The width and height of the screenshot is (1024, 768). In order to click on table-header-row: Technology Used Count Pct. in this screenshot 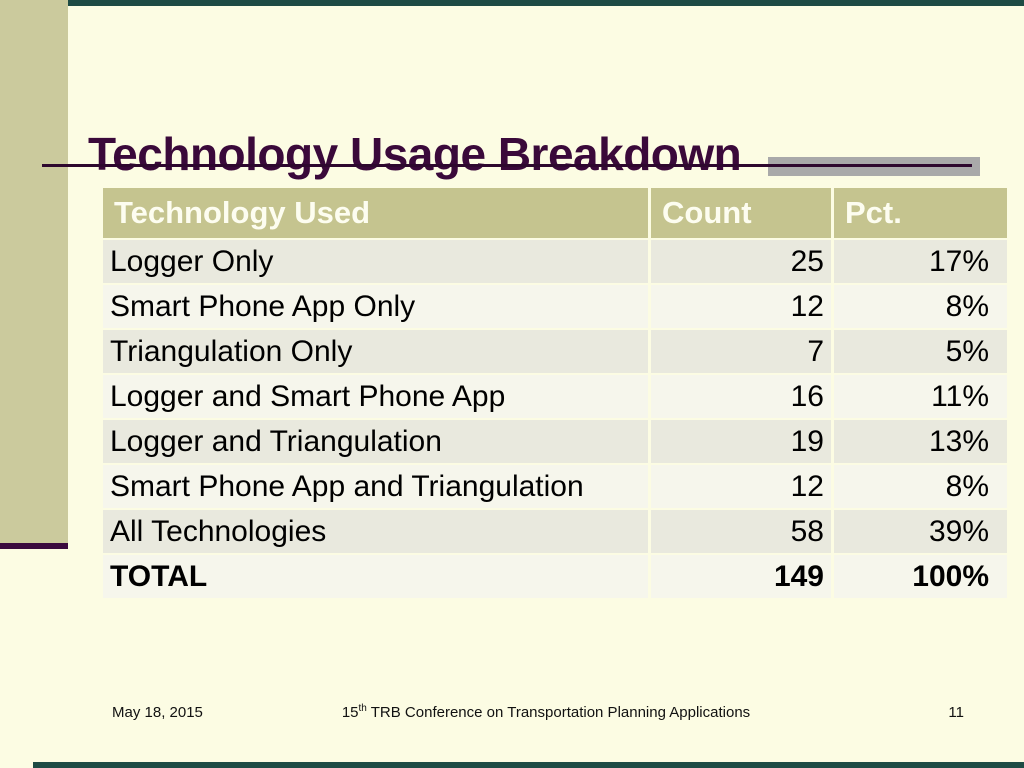, I will do `click(555, 213)`.